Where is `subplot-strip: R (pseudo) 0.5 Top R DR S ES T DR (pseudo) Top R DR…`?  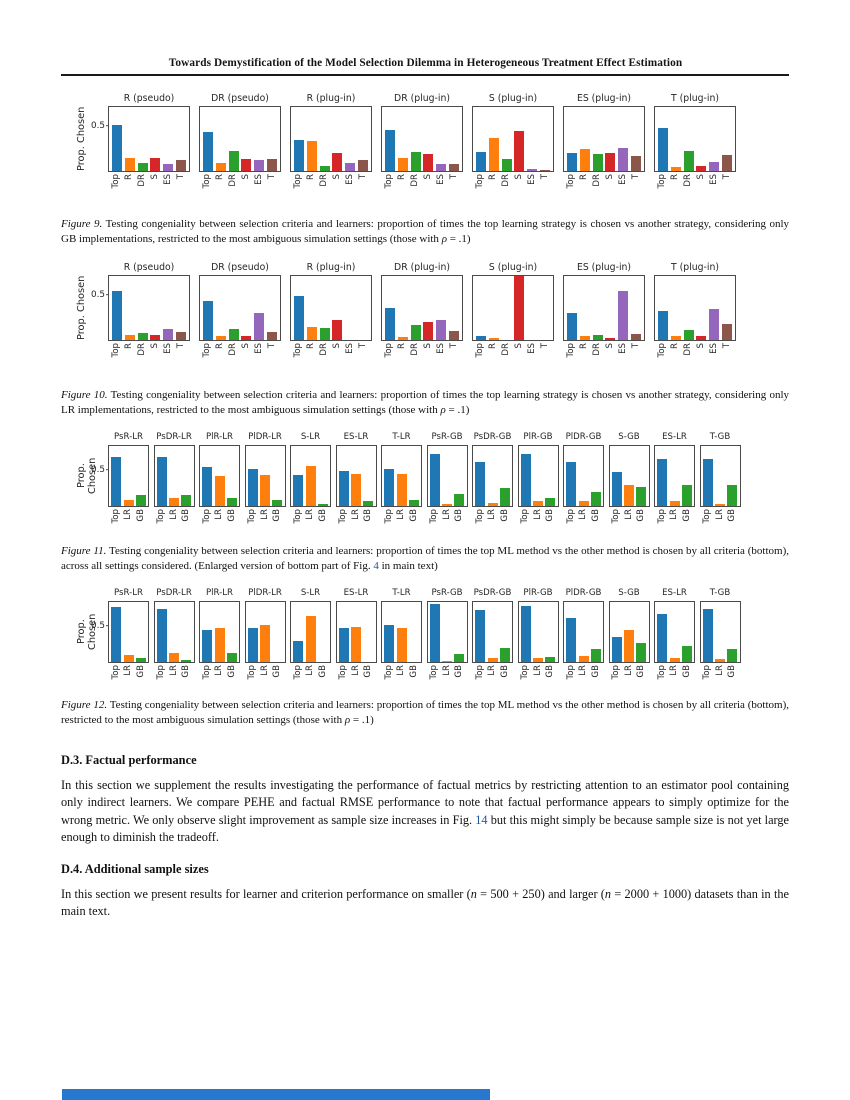
subplot-strip: R (pseudo) 0.5 Top R DR S ES T DR (pseudo) Top R DR… is located at coordinates (413, 315).